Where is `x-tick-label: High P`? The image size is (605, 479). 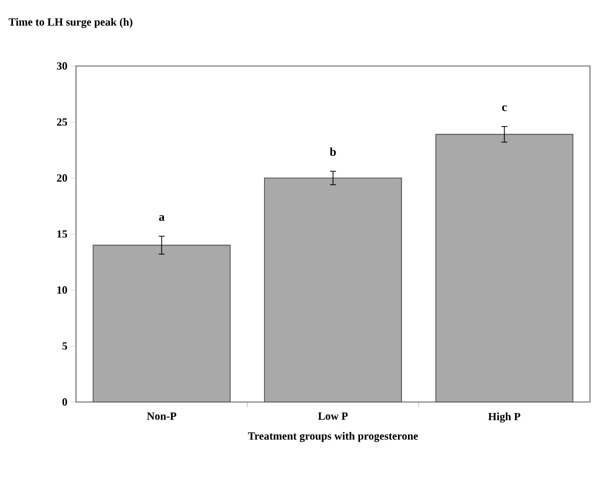
x-tick-label: High P is located at coordinates (504, 417).